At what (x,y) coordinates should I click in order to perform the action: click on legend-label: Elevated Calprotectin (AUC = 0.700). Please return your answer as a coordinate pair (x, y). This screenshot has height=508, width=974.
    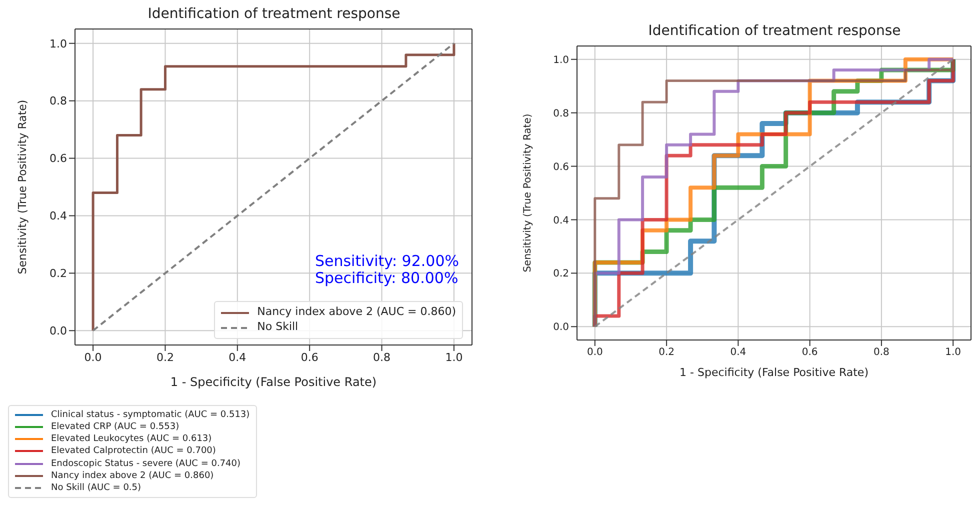
    Looking at the image, I should click on (133, 451).